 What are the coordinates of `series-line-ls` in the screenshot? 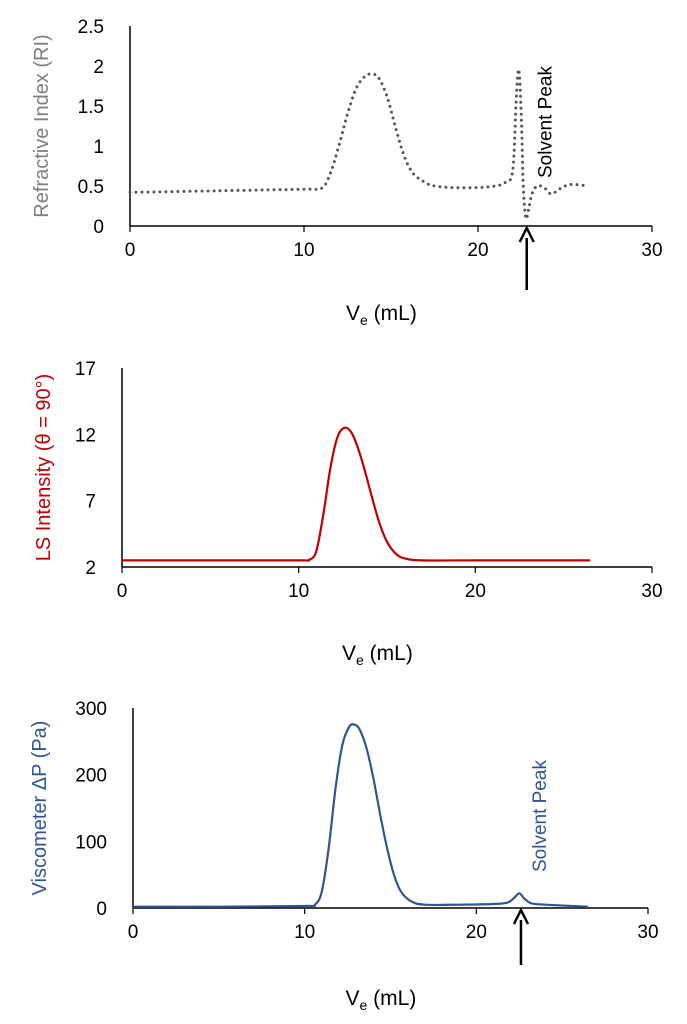 It's located at (356, 494).